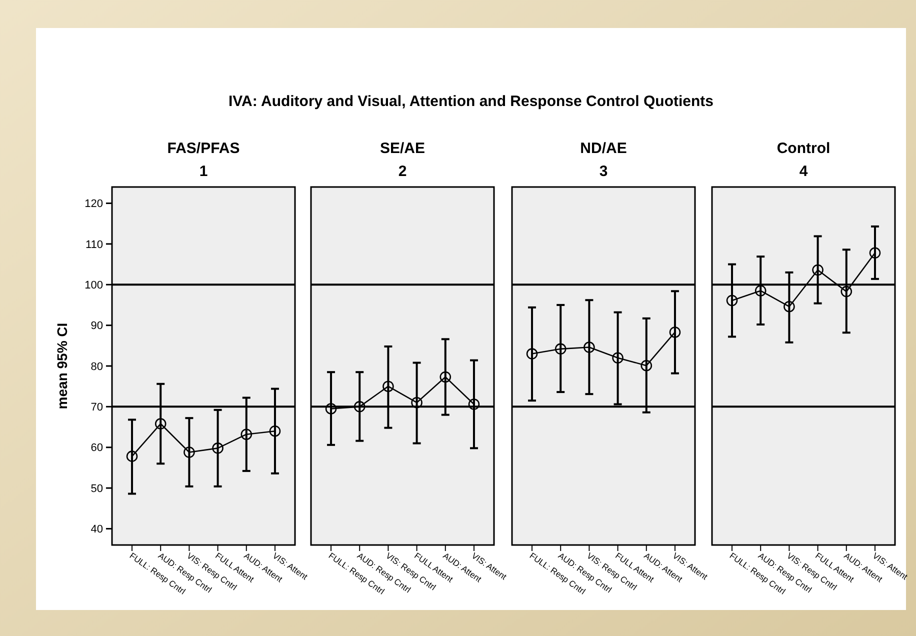 The height and width of the screenshot is (636, 916). I want to click on y-tick-label: 50, so click(96, 488).